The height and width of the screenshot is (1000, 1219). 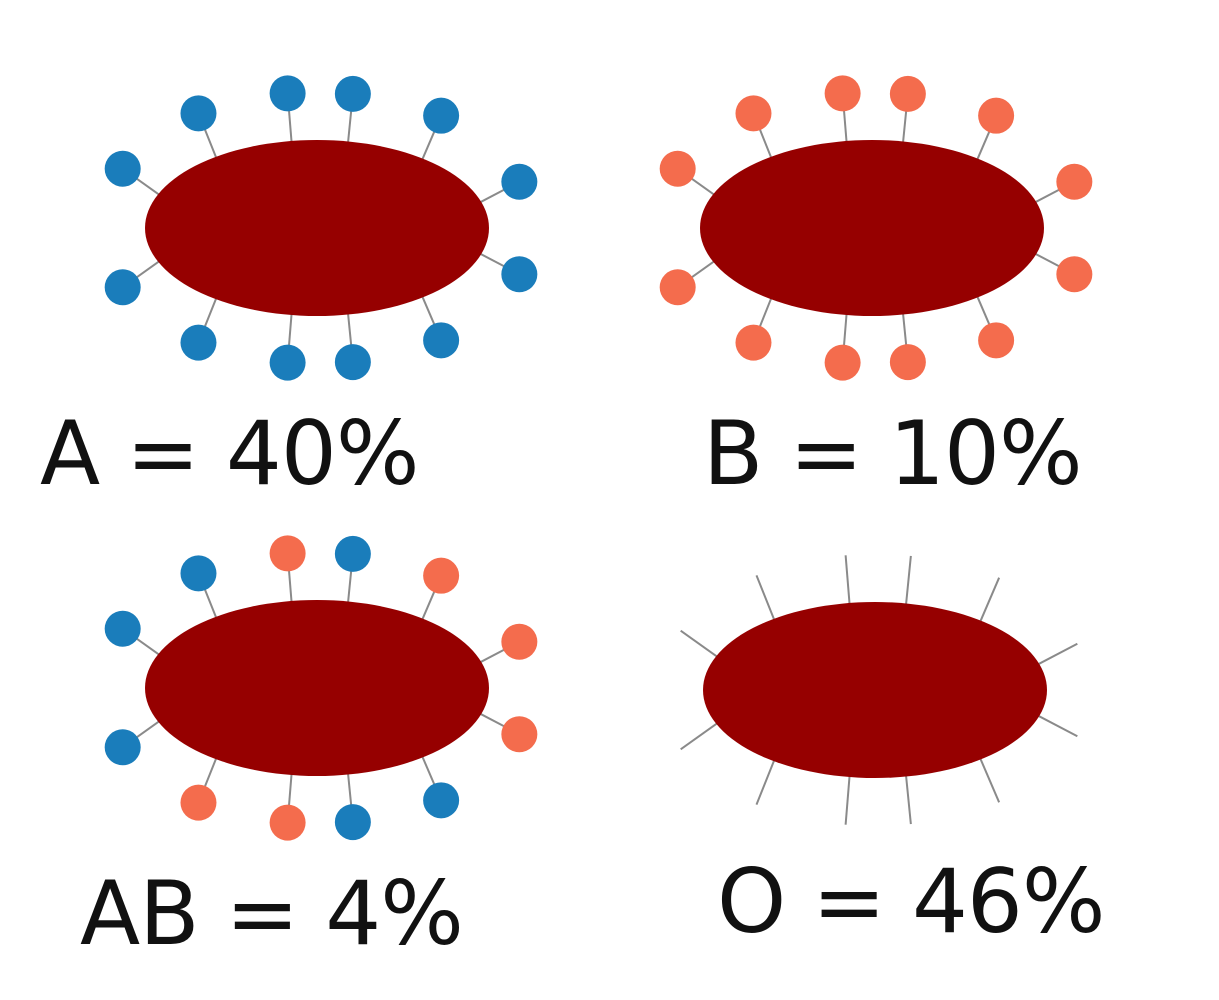 I want to click on cell-group-o, so click(x=879, y=690).